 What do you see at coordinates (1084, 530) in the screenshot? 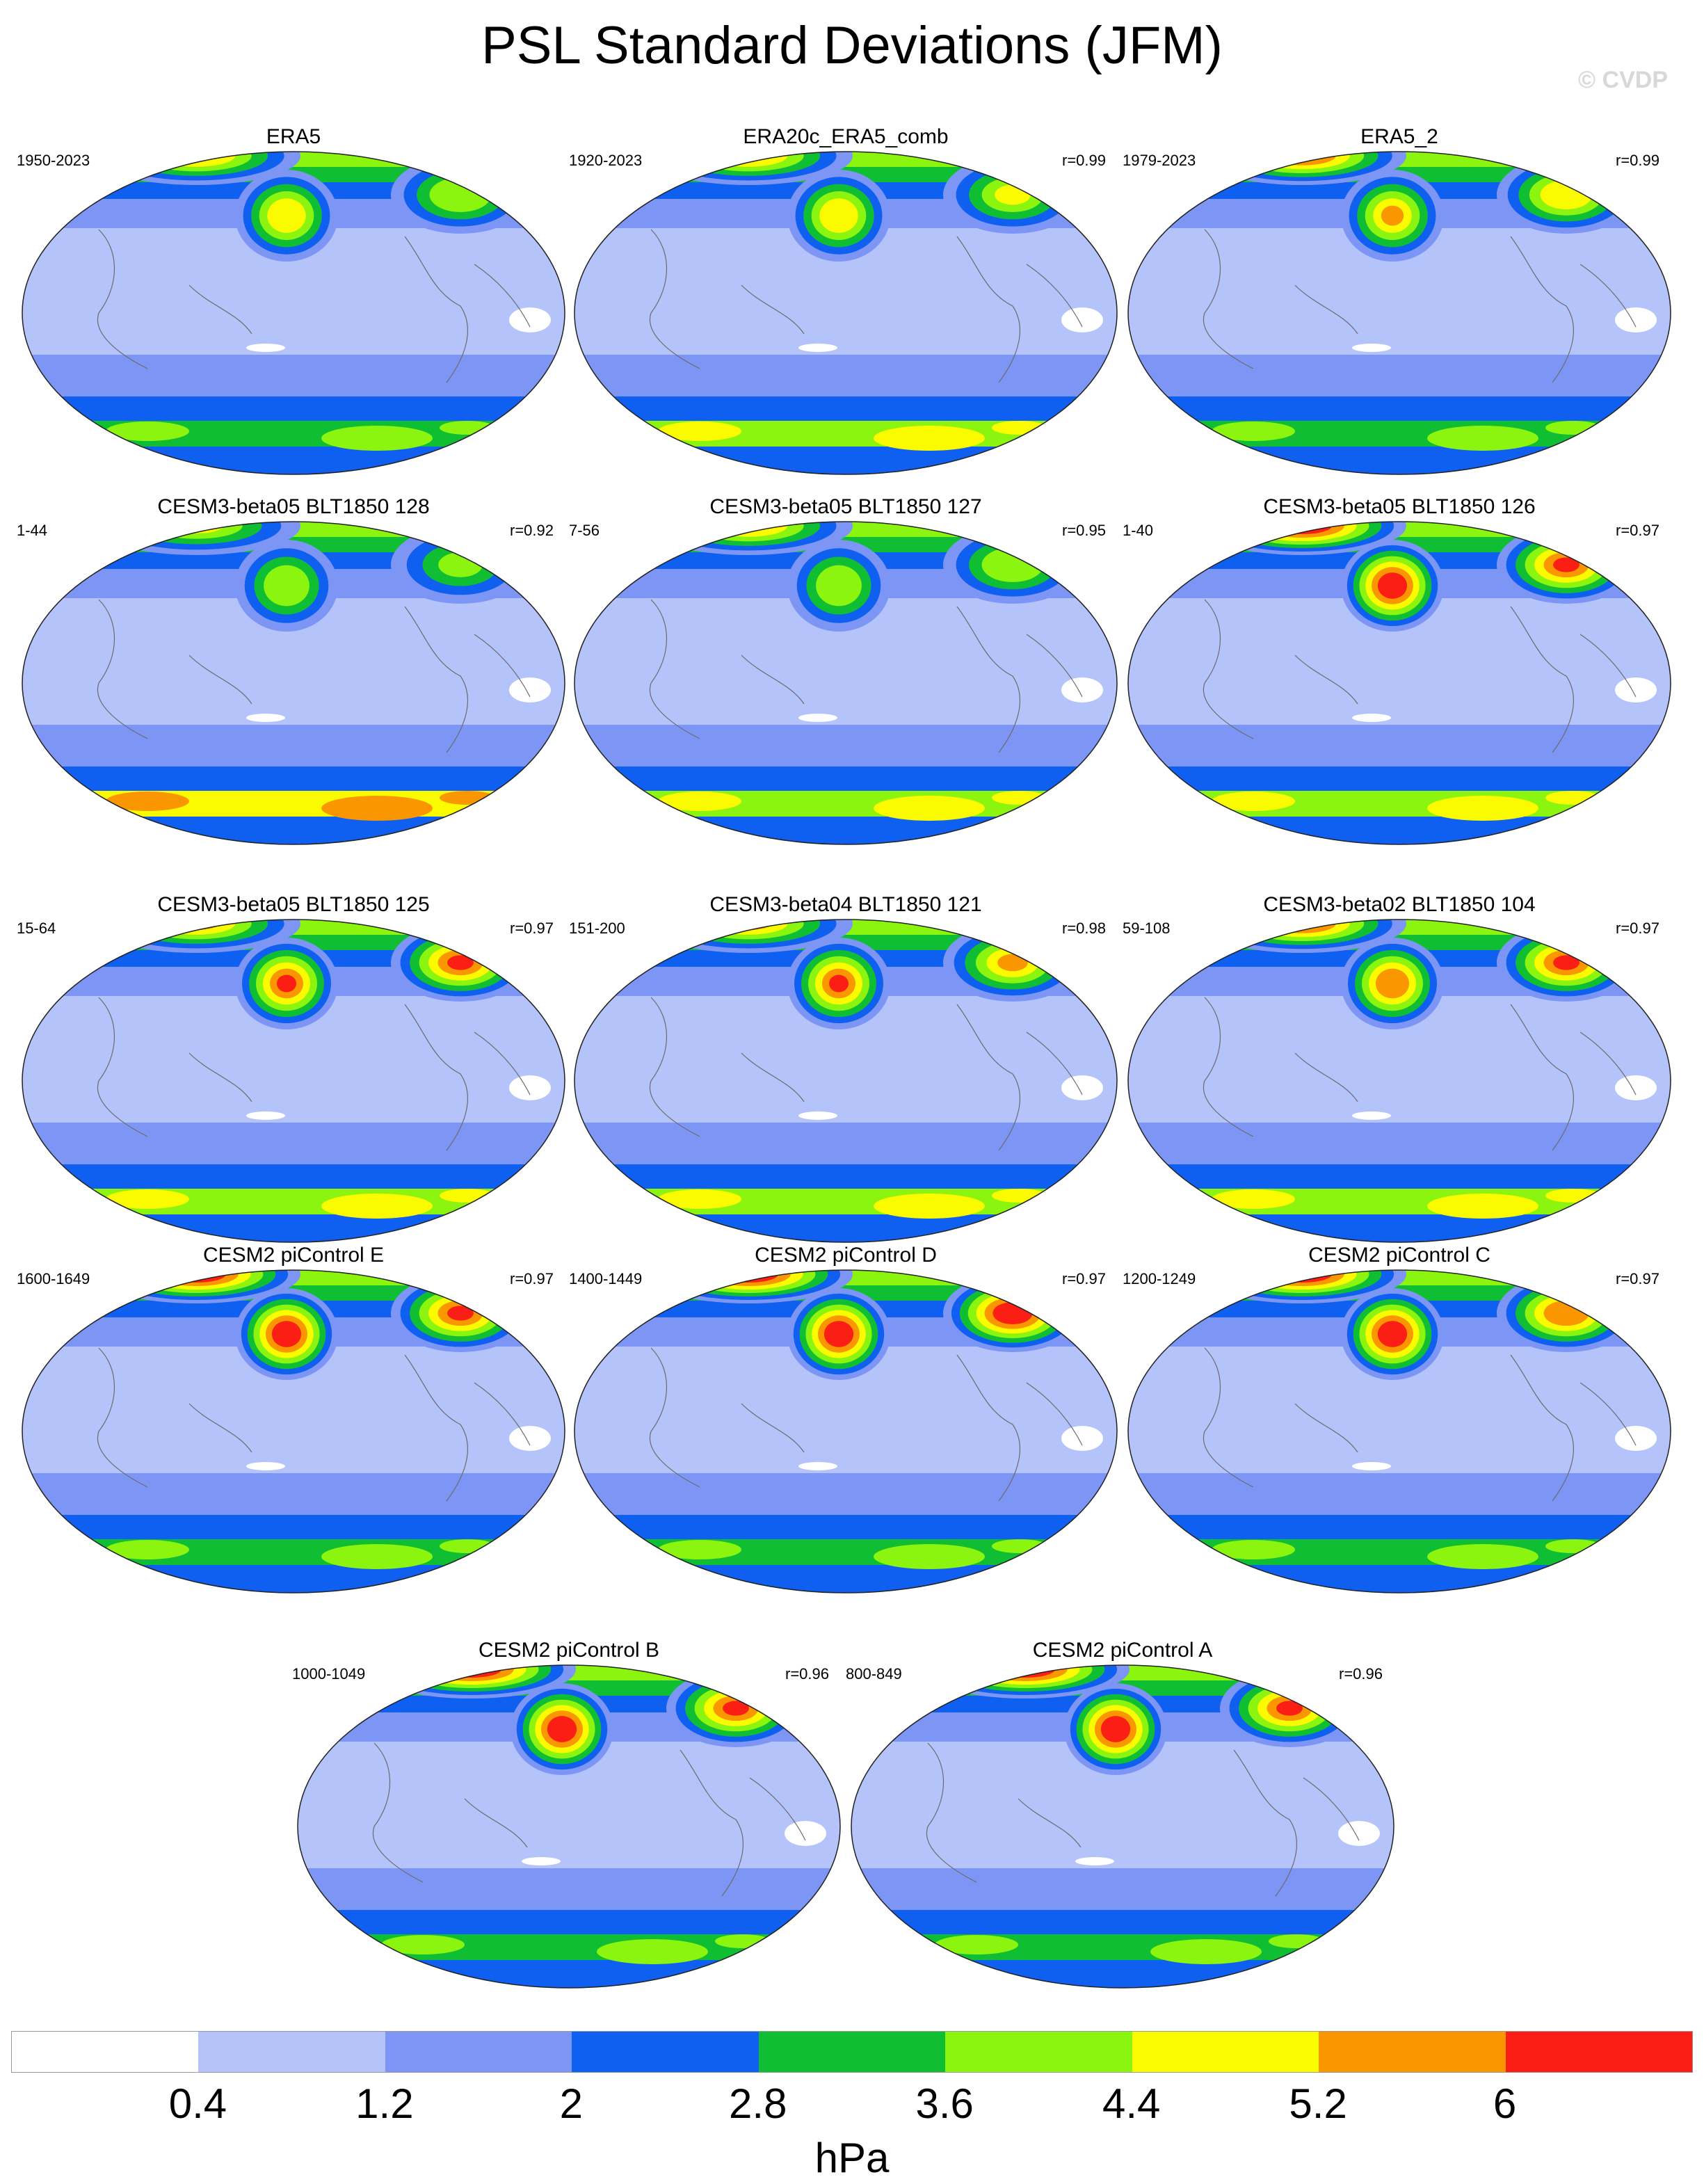
I see `panel-correlation: r=0.95` at bounding box center [1084, 530].